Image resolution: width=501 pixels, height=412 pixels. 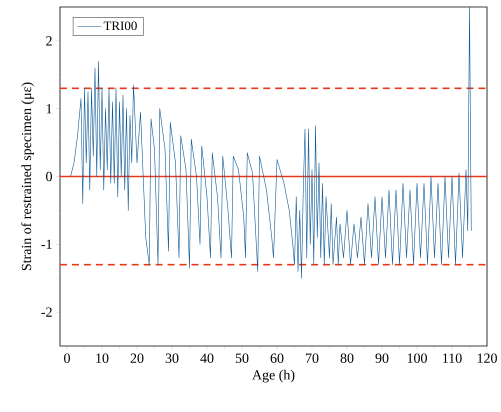 I want to click on y-axis-title: Strain of restrained specimen (με), so click(x=27, y=176).